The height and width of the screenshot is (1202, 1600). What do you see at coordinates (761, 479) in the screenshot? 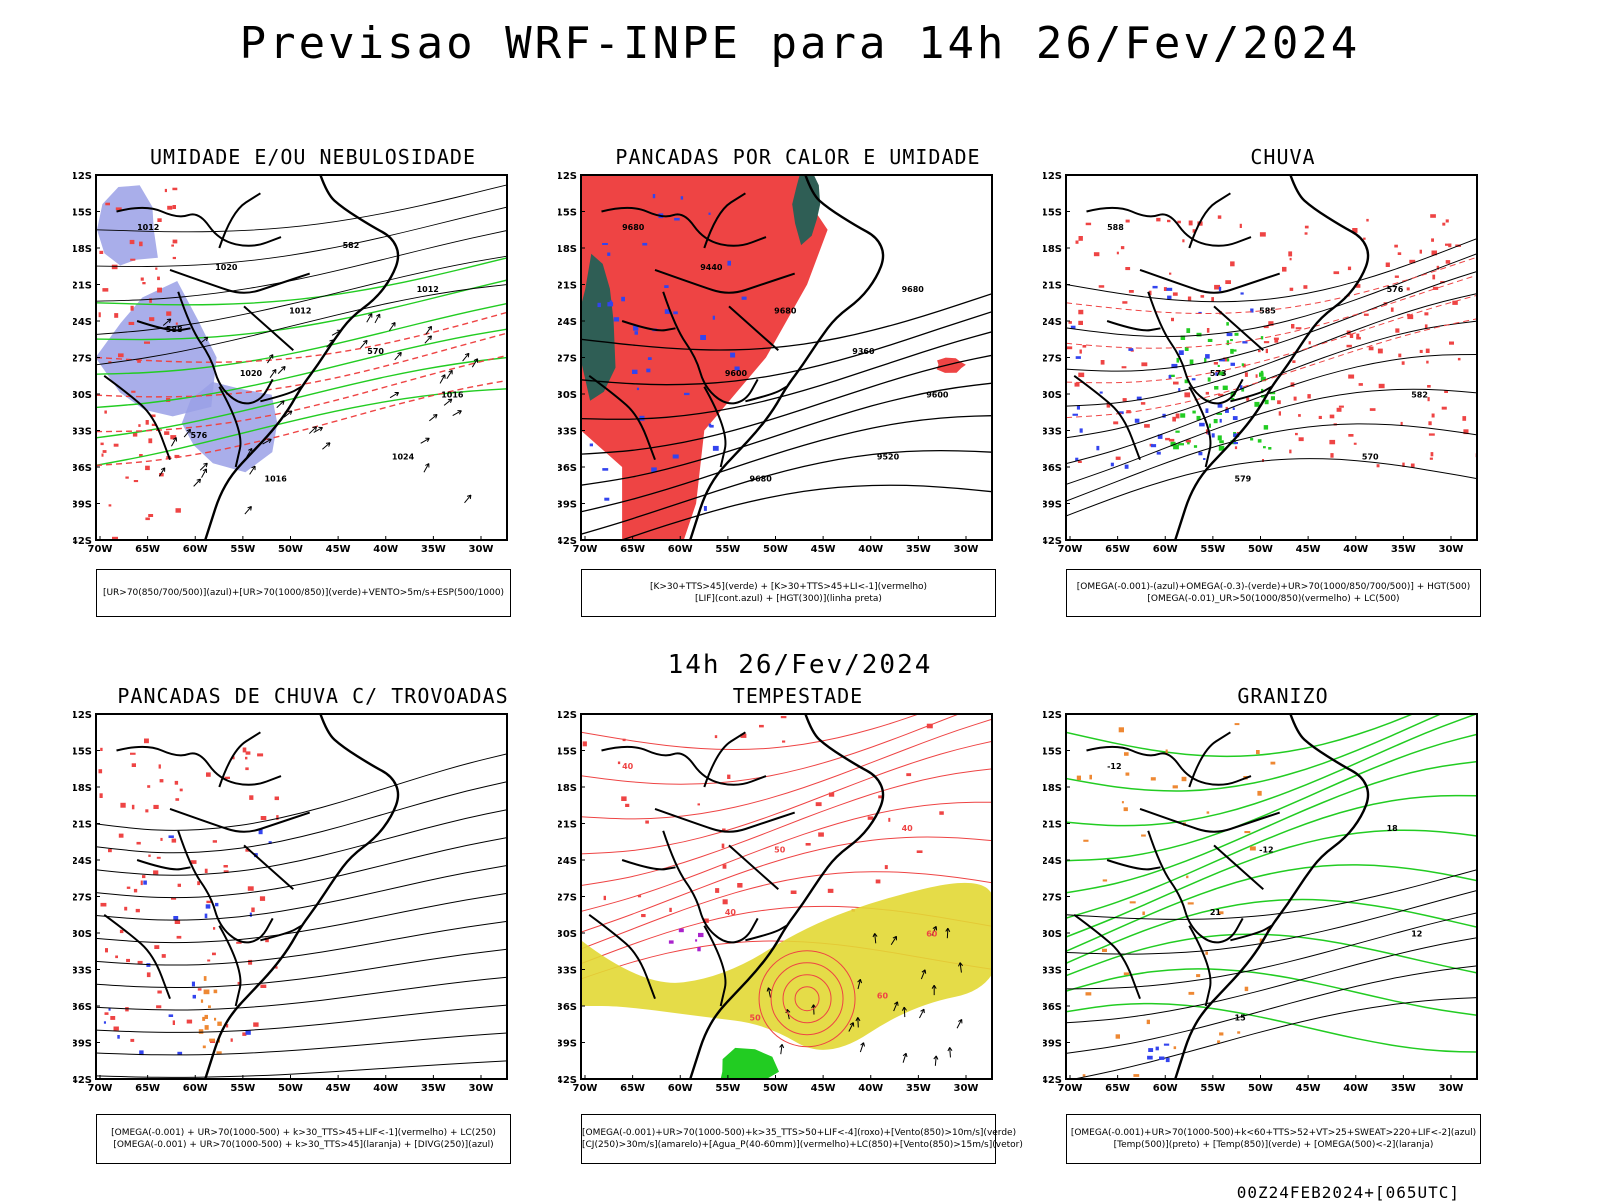
I see `contour-label: 9680` at bounding box center [761, 479].